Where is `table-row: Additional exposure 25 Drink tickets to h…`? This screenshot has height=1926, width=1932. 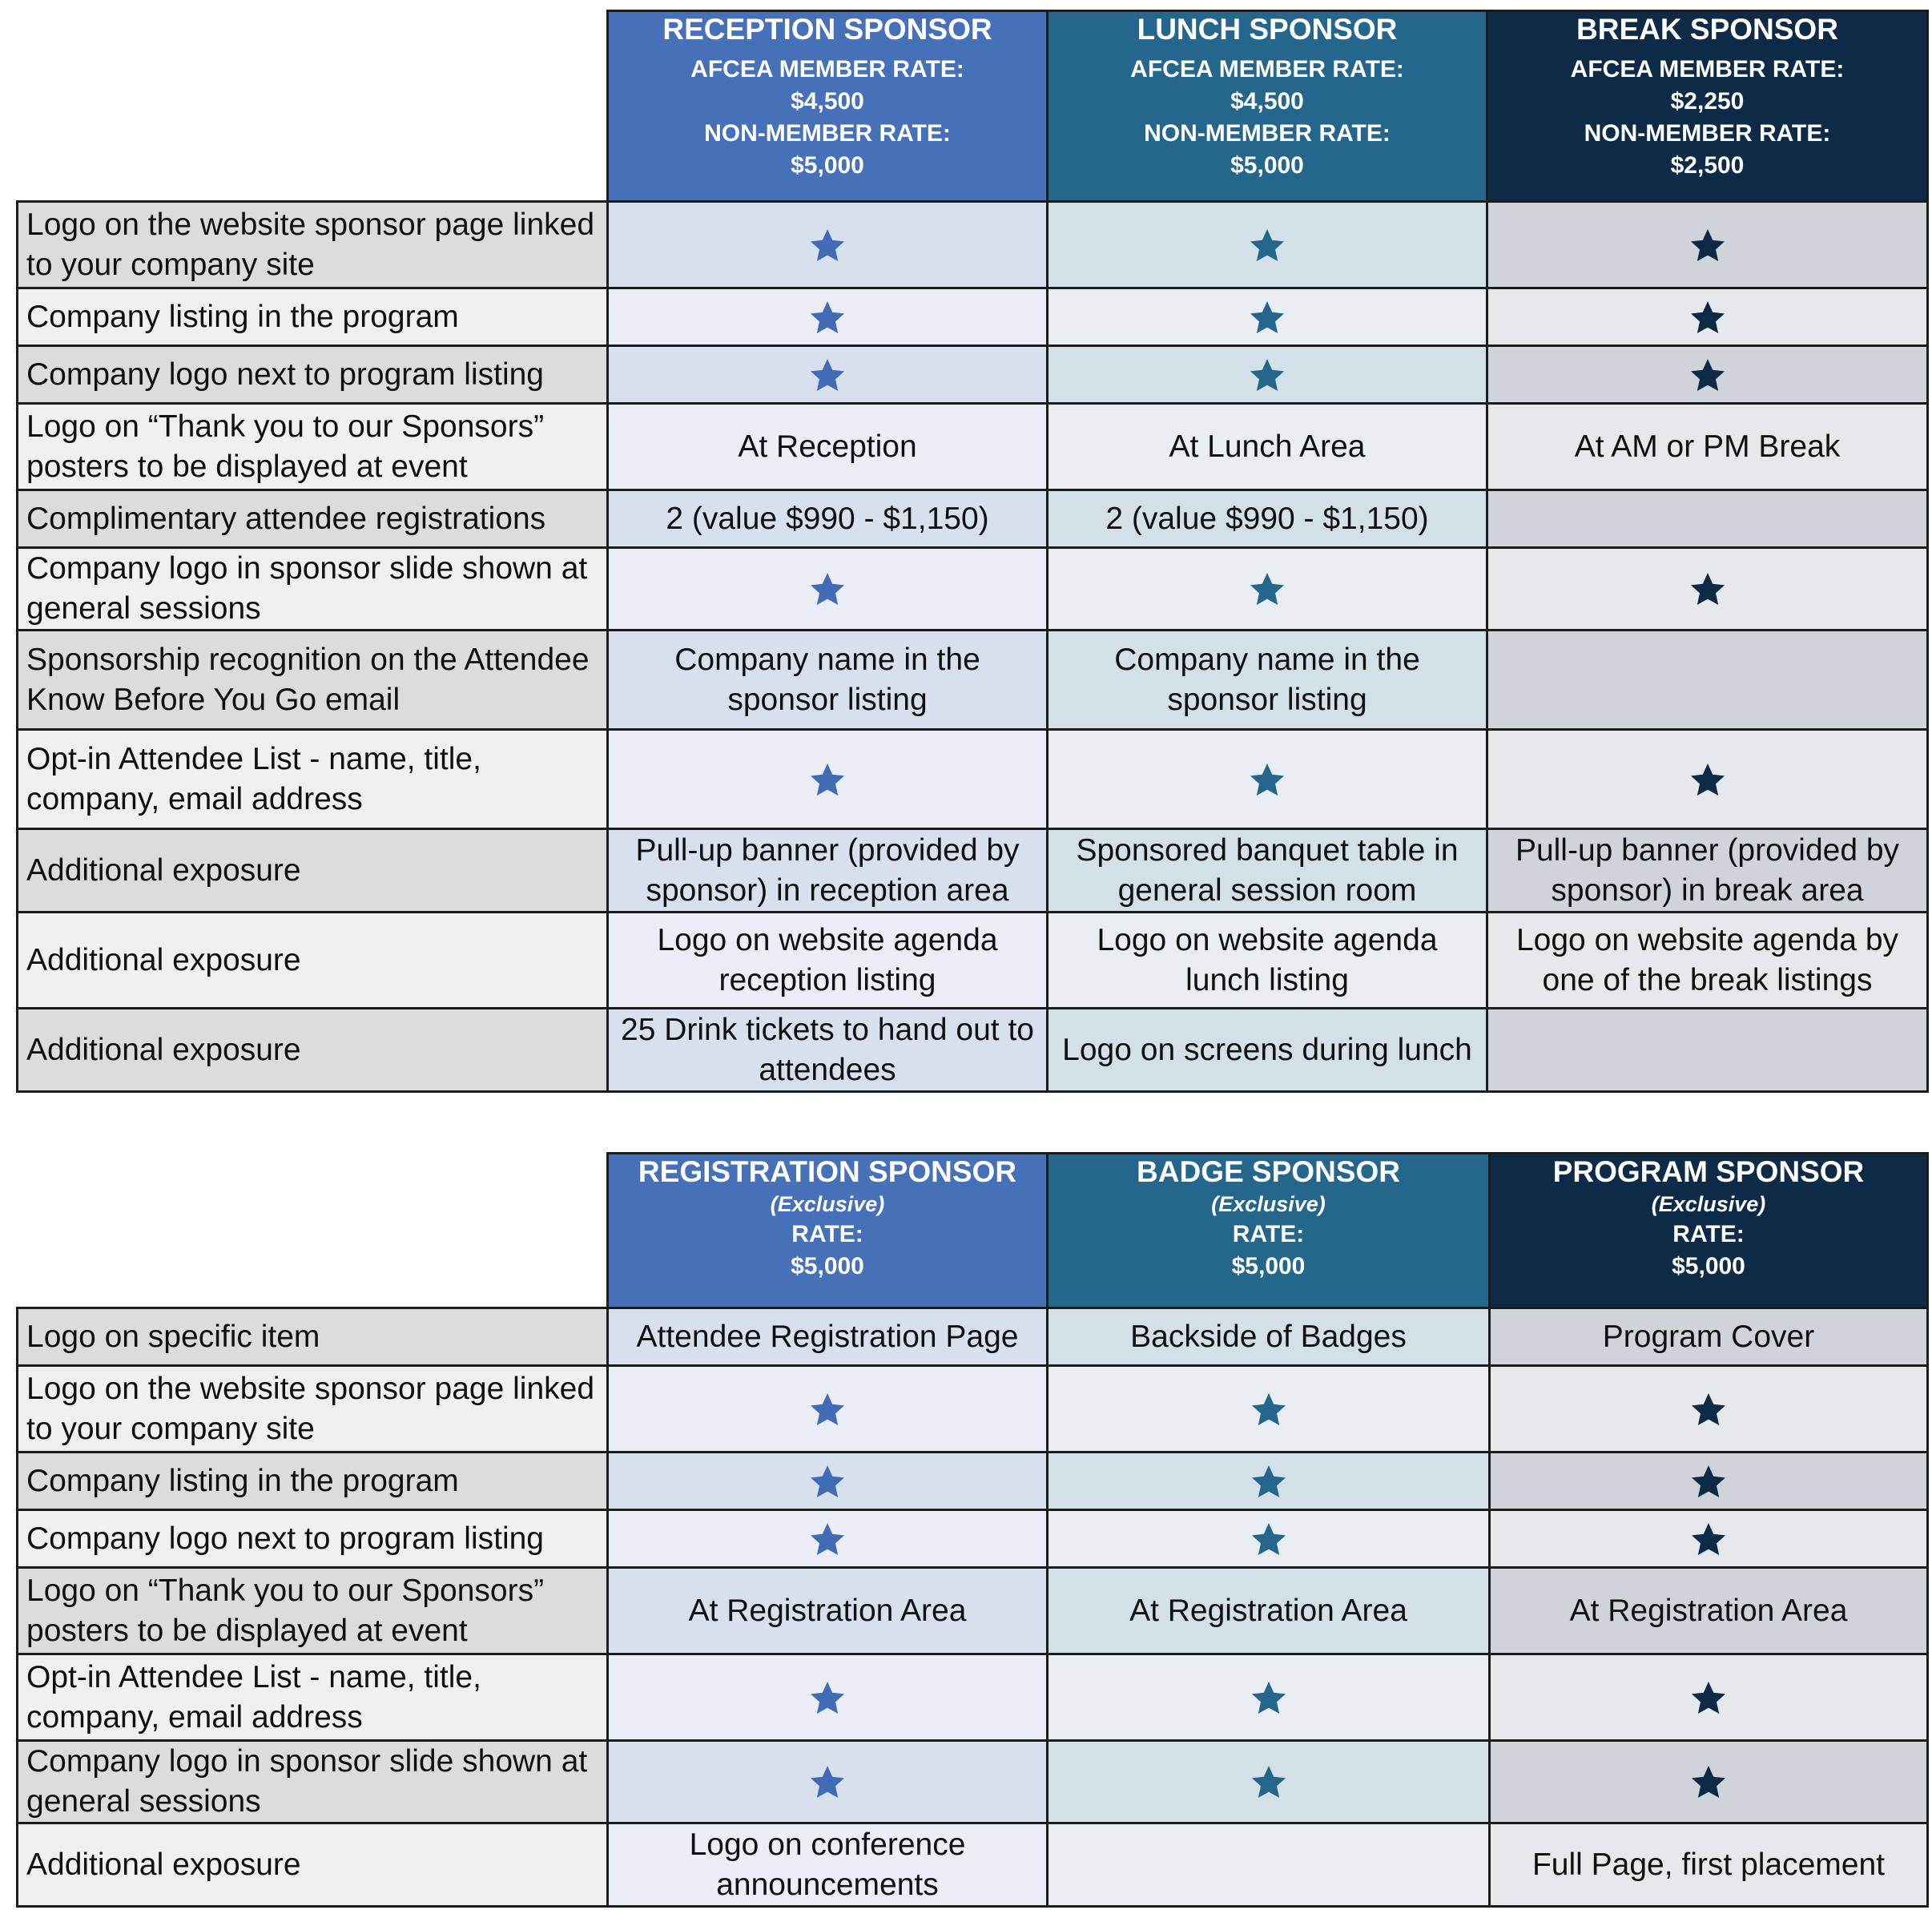
table-row: Additional exposure 25 Drink tickets to h… is located at coordinates (972, 1050).